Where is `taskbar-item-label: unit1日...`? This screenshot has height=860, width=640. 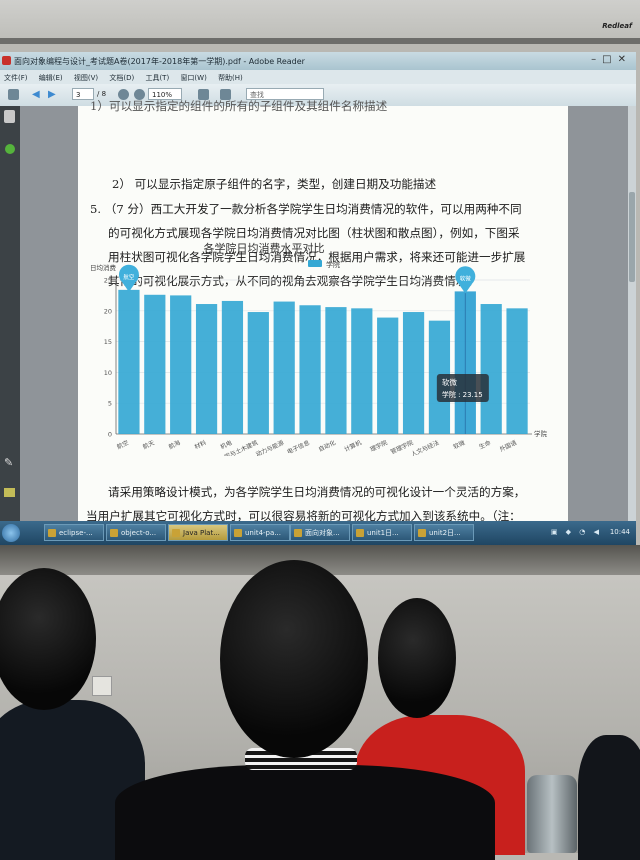
taskbar-item-label: unit1日... is located at coordinates (383, 533).